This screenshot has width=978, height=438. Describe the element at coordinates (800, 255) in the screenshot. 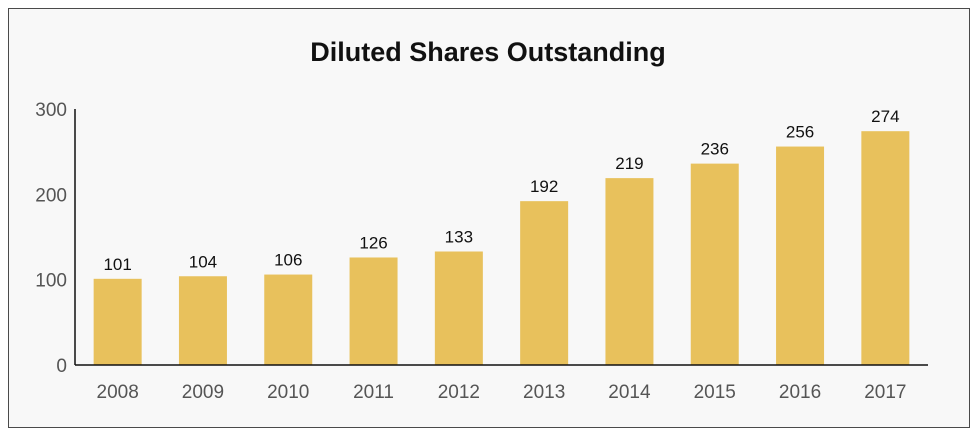

I see `bar-2016` at that location.